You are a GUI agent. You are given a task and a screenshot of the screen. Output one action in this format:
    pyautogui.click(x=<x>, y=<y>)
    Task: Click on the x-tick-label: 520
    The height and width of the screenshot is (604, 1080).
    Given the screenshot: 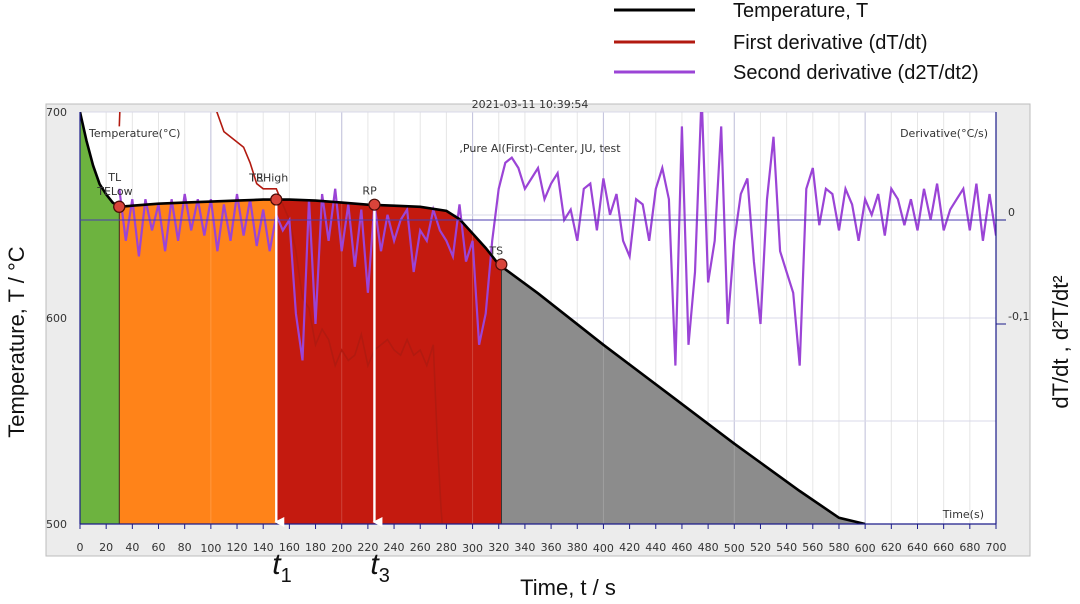 What is the action you would take?
    pyautogui.click(x=760, y=547)
    